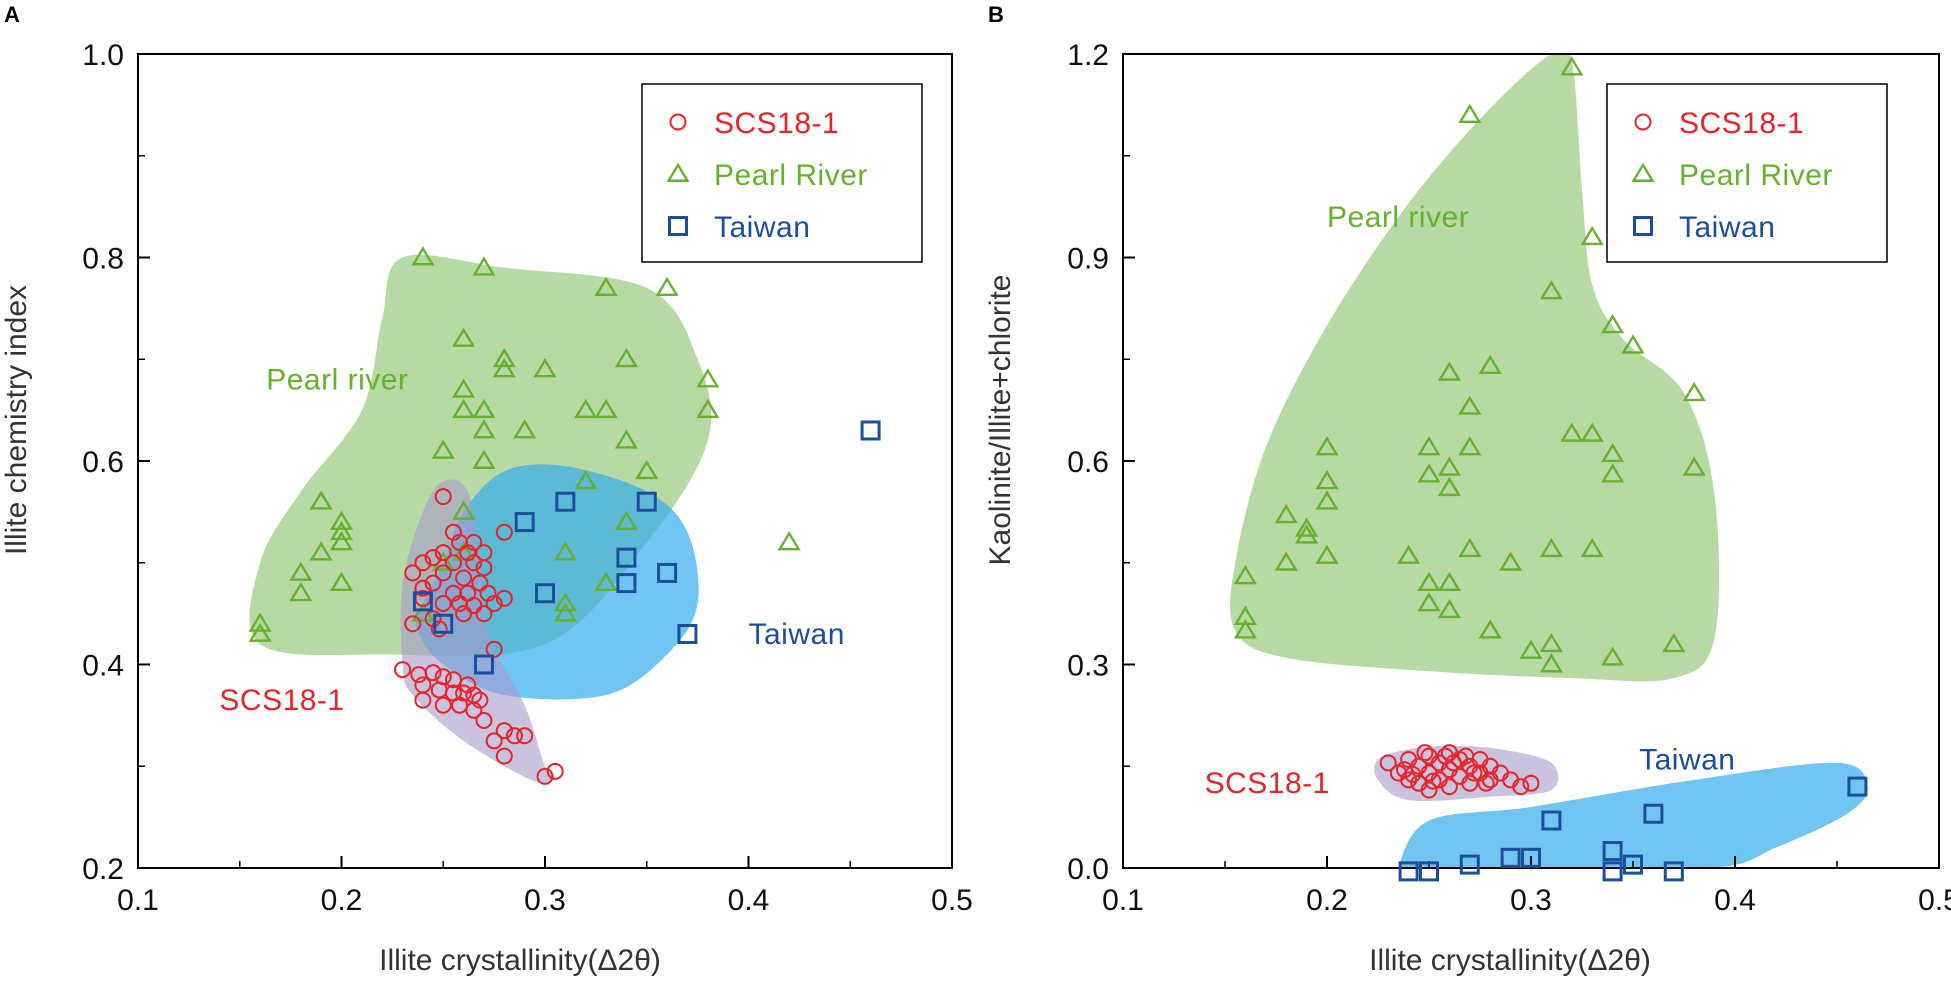 This screenshot has height=986, width=1951. I want to click on y-tick-label: 1.2, so click(1088, 55).